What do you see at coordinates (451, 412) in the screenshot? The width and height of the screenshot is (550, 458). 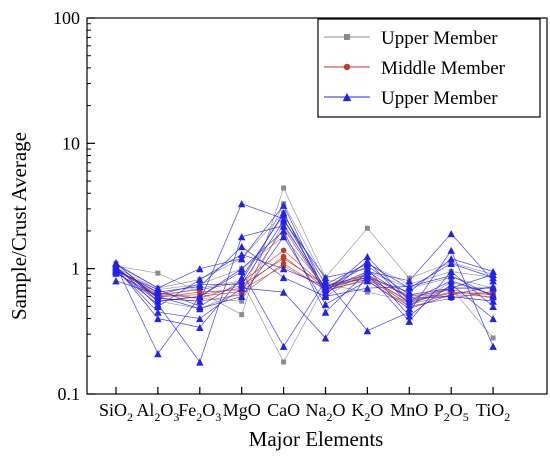 I see `x-tick-label: P2O5` at bounding box center [451, 412].